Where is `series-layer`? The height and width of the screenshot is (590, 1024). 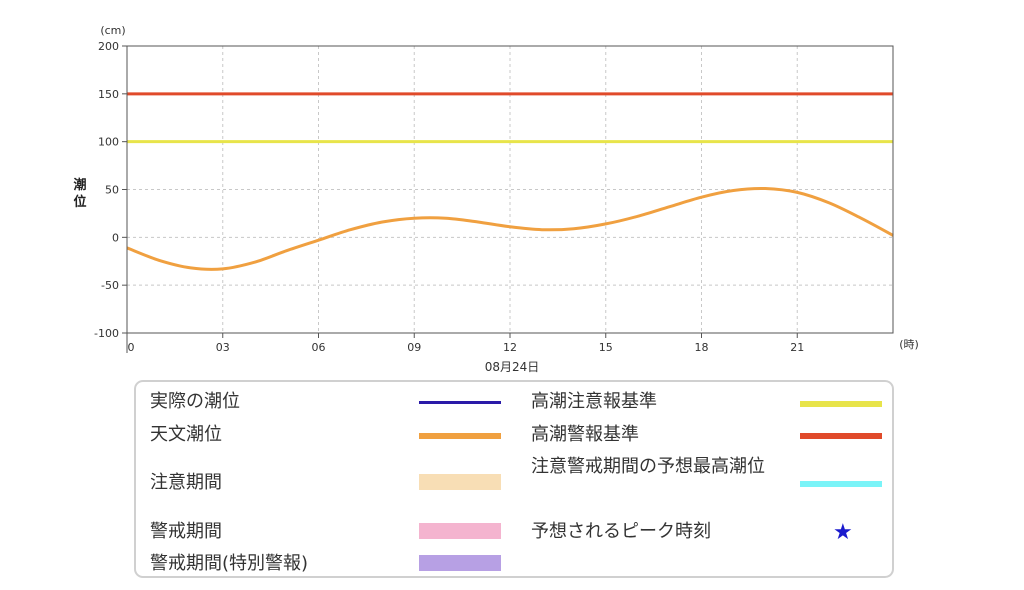 series-layer is located at coordinates (510, 228).